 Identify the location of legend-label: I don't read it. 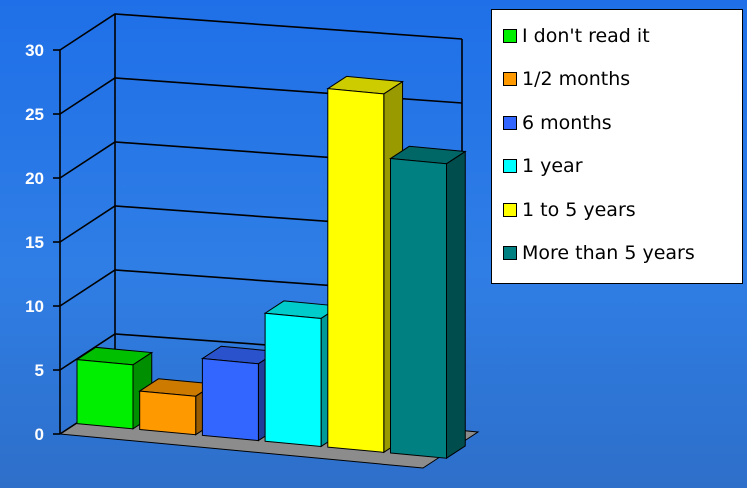
(586, 35).